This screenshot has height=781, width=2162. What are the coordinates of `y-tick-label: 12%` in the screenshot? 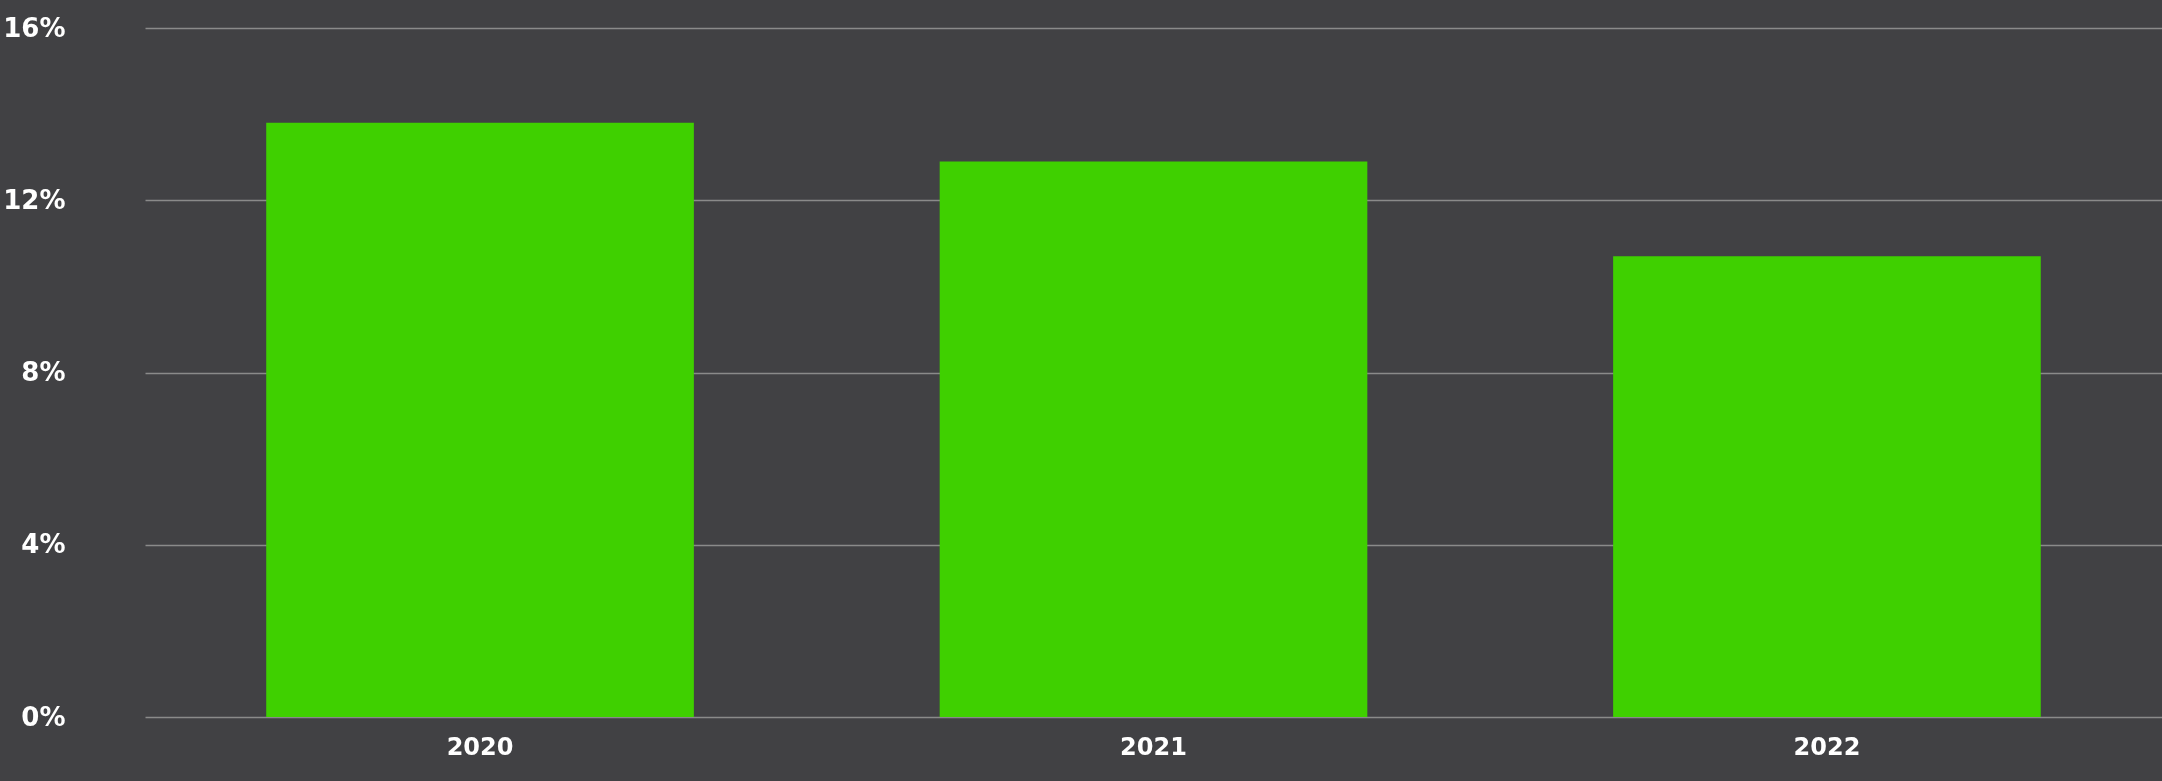 It's located at (34, 199).